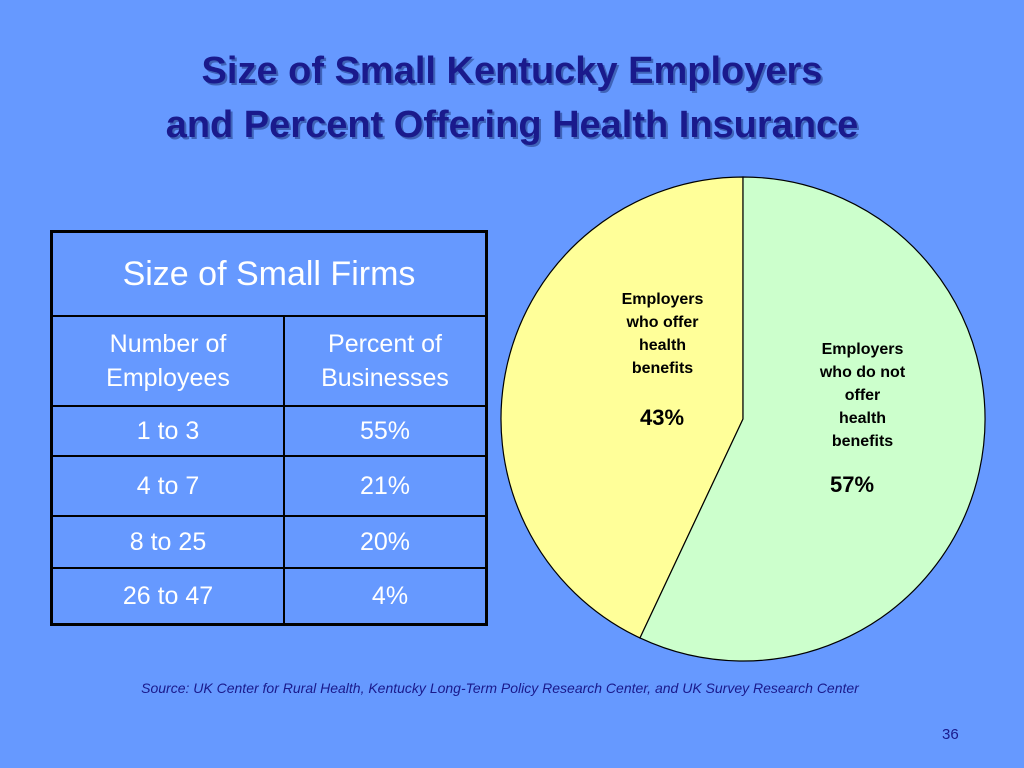 Image resolution: width=1024 pixels, height=768 pixels. I want to click on percent-cell: 55%, so click(385, 431).